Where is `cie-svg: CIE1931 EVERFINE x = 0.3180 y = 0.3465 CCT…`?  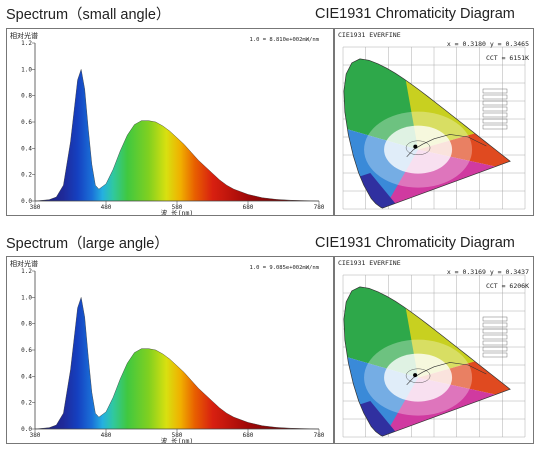 cie-svg: CIE1931 EVERFINE x = 0.3180 y = 0.3465 CCT… is located at coordinates (433, 120).